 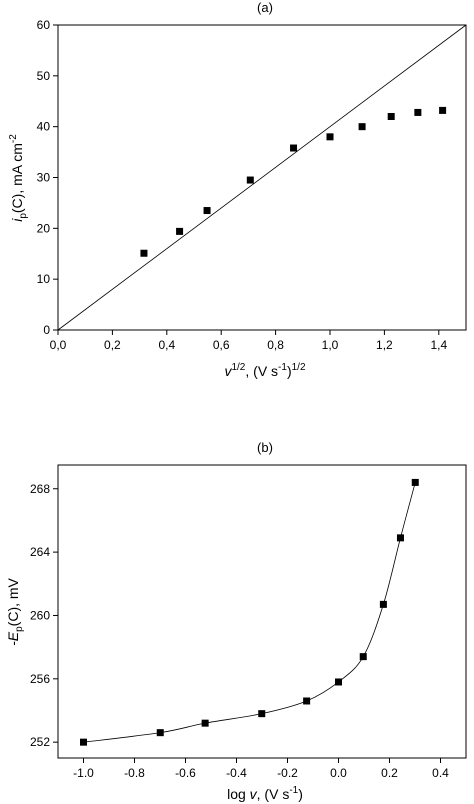 I want to click on a-y-tick-label: 60, so click(x=44, y=25).